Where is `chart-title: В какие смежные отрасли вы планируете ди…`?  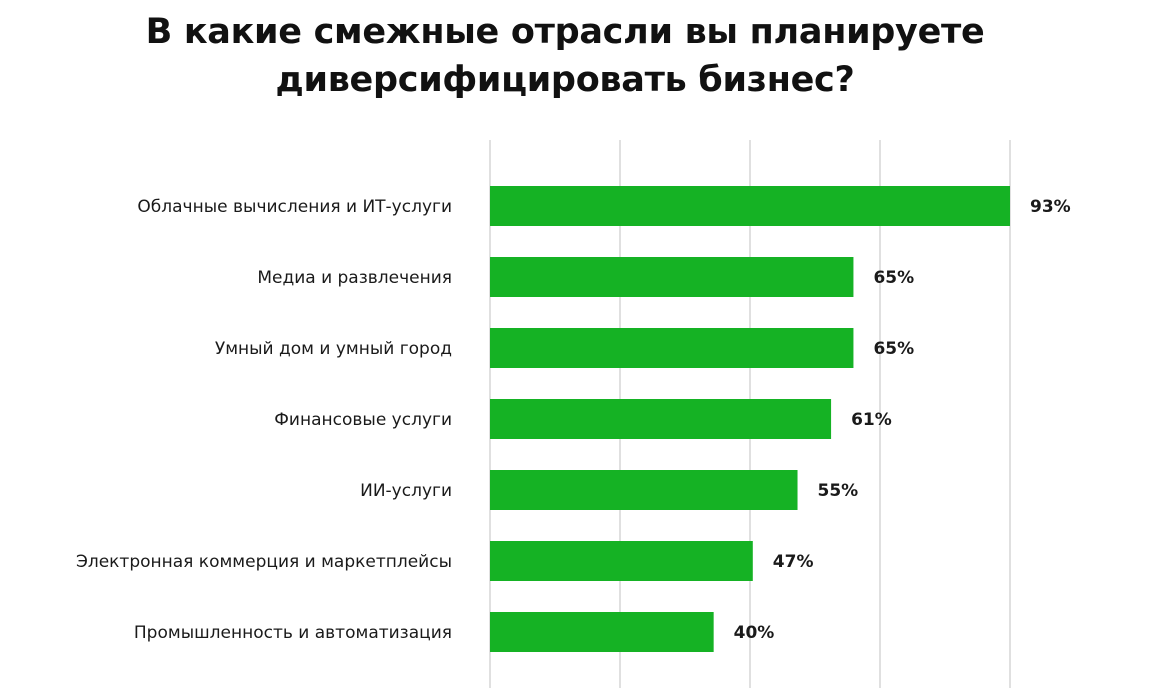 chart-title: В какие смежные отрасли вы планируете ди… is located at coordinates (565, 56).